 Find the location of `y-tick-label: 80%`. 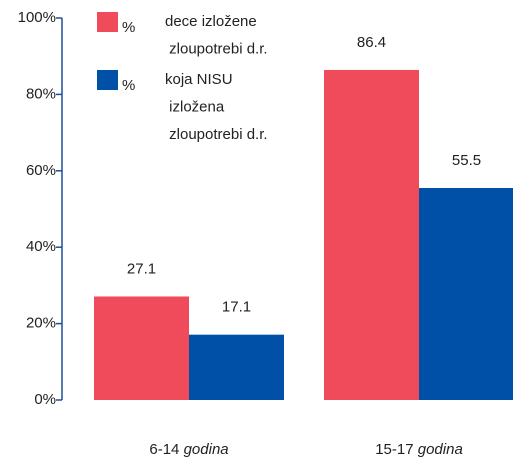

y-tick-label: 80% is located at coordinates (41, 93).